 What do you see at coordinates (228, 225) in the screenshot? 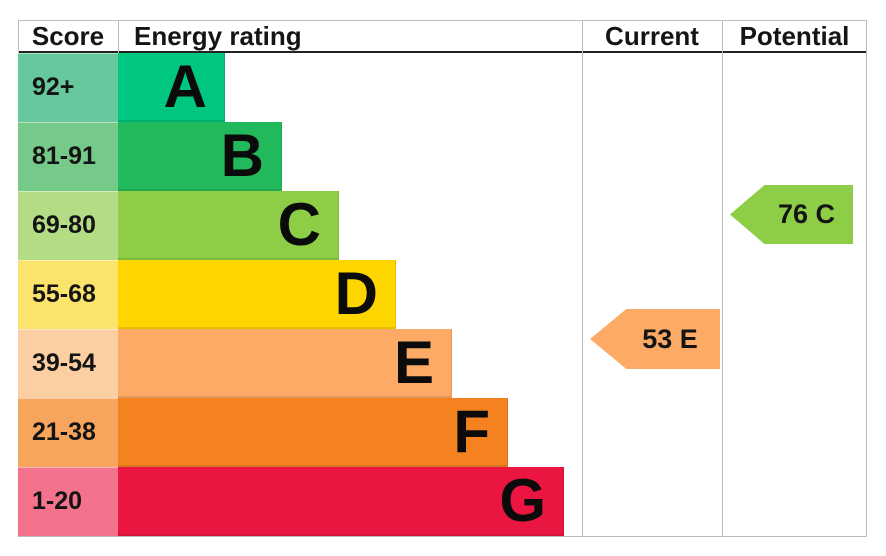
I see `band-bar-c: C` at bounding box center [228, 225].